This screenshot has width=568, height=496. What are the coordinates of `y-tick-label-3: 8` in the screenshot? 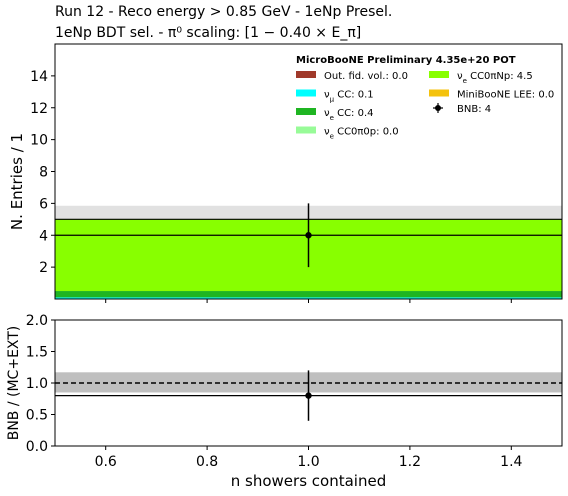 It's located at (43, 173).